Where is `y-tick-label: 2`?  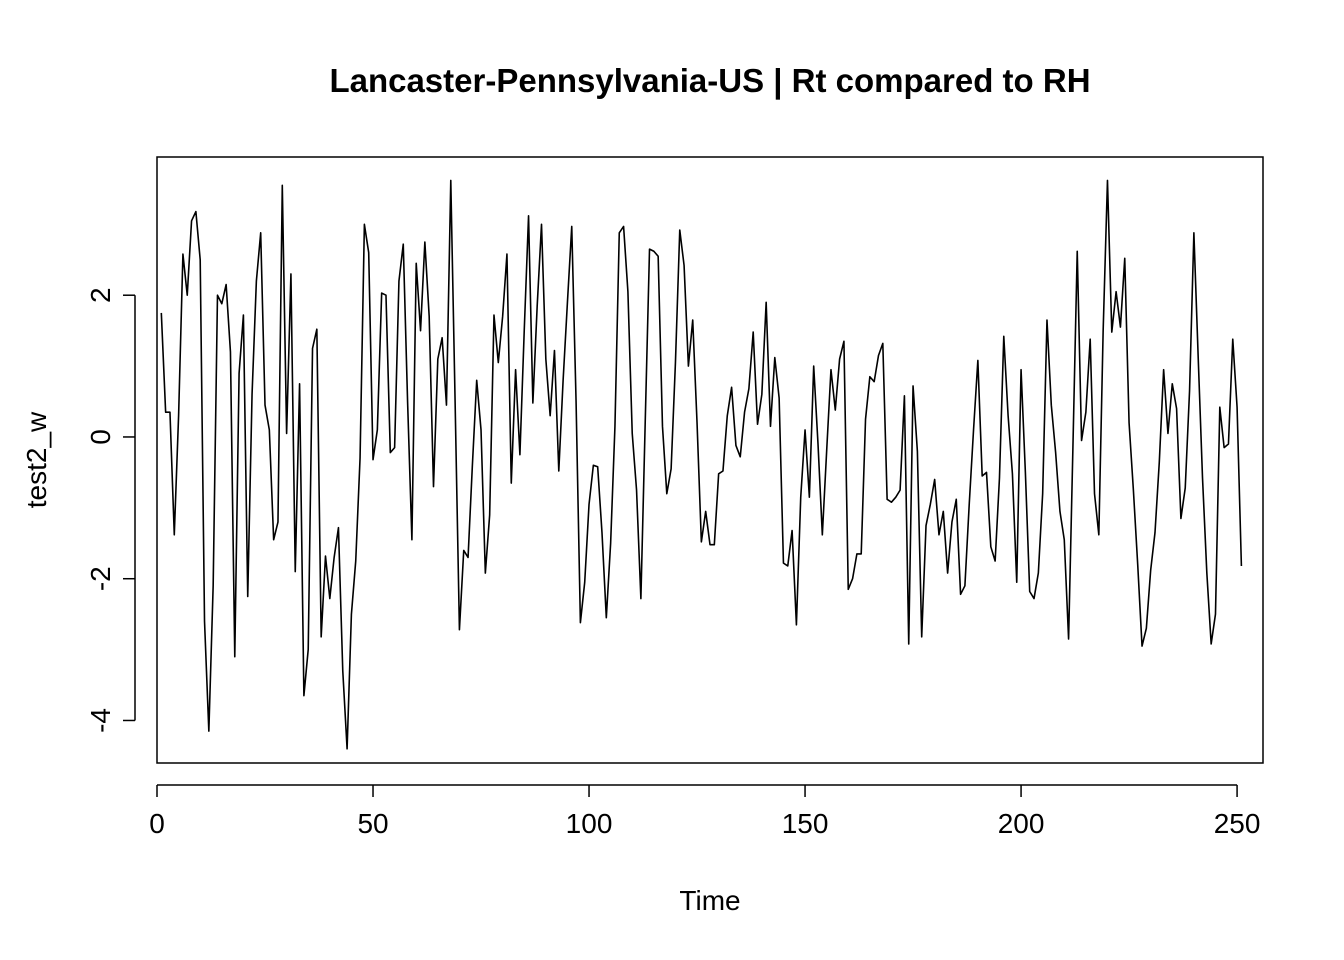
y-tick-label: 2 is located at coordinates (100, 295).